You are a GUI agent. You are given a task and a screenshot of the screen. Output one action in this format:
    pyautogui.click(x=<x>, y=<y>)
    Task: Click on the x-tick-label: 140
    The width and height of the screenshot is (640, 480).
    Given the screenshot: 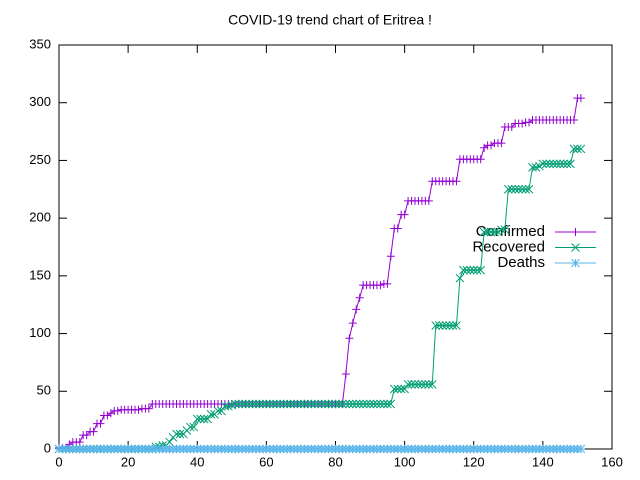 What is the action you would take?
    pyautogui.click(x=543, y=461)
    